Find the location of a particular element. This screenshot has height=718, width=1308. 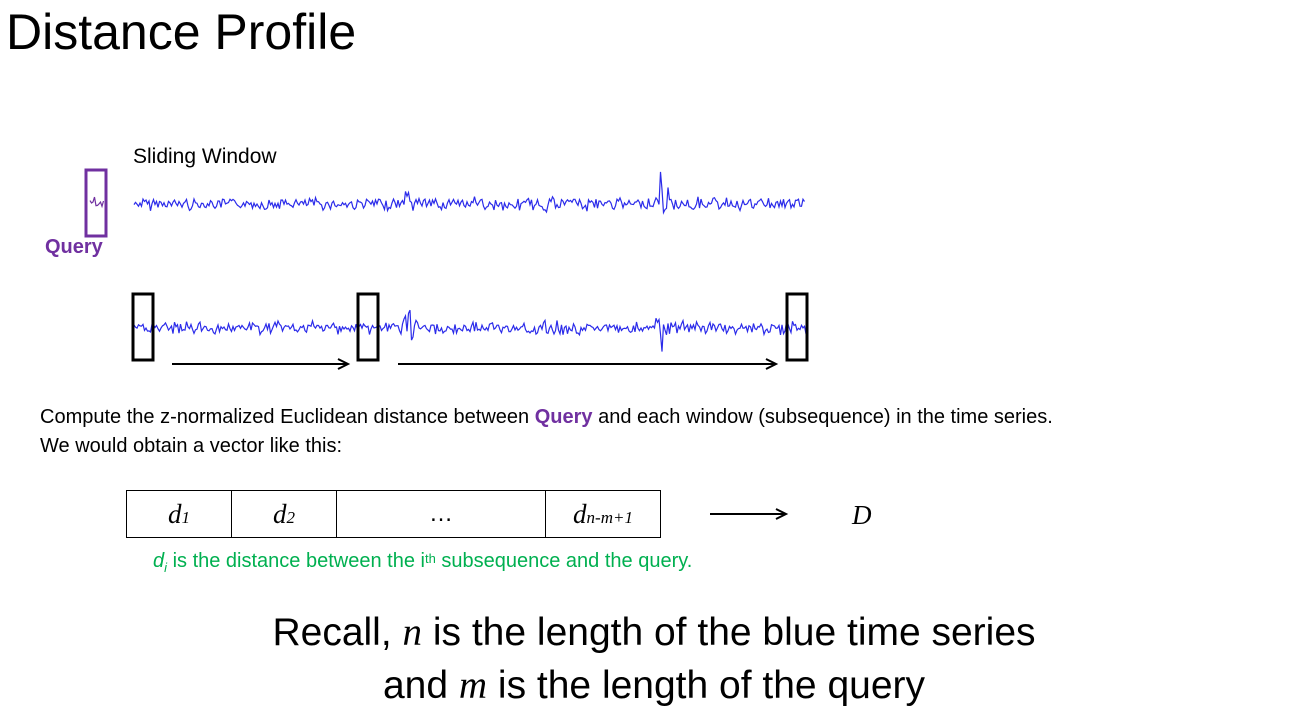

distance-profile-symbol: D is located at coordinates (862, 515).